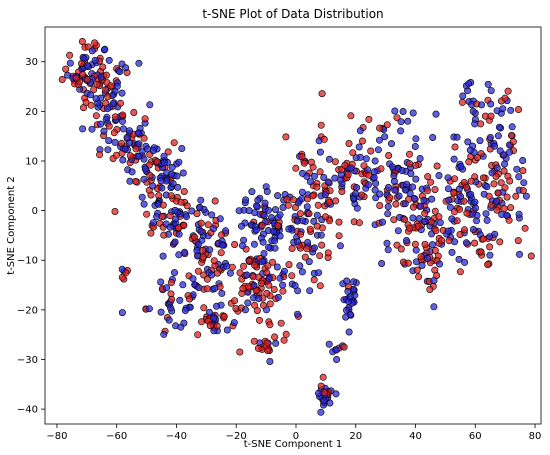  What do you see at coordinates (176, 436) in the screenshot?
I see `x-tick-label--40: −40` at bounding box center [176, 436].